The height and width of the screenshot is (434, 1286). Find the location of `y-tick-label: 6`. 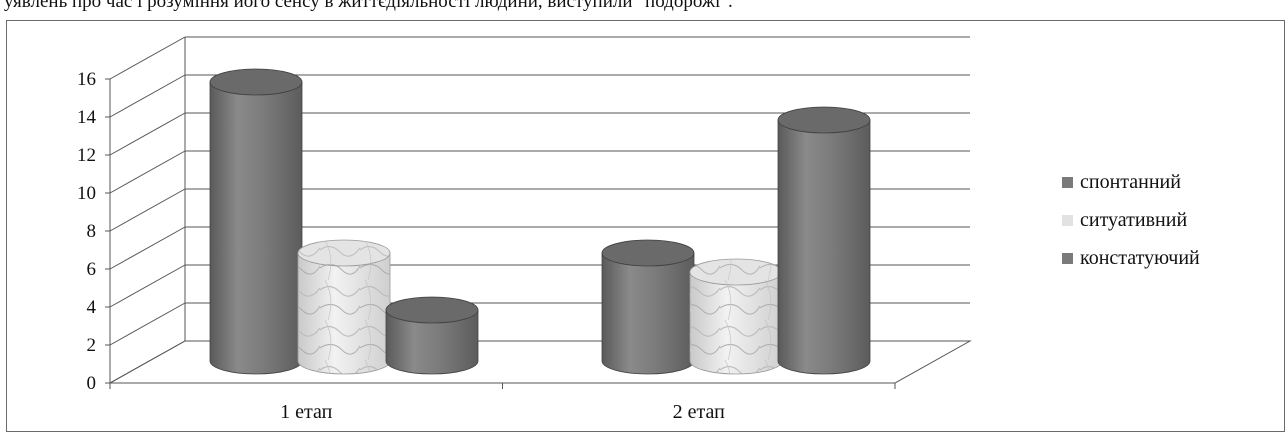

y-tick-label: 6 is located at coordinates (92, 269).